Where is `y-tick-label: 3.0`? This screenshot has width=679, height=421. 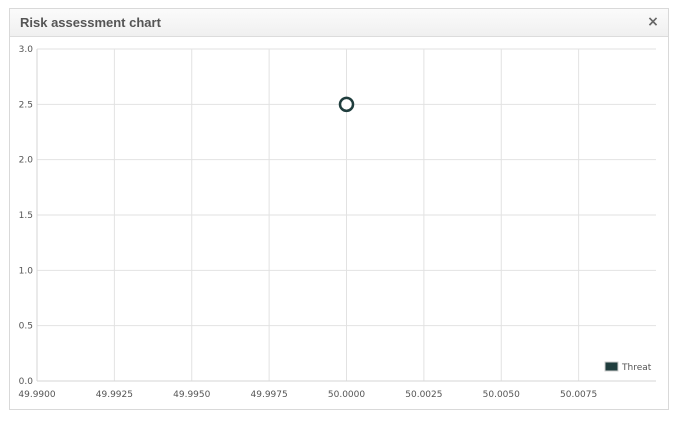
y-tick-label: 3.0 is located at coordinates (26, 50).